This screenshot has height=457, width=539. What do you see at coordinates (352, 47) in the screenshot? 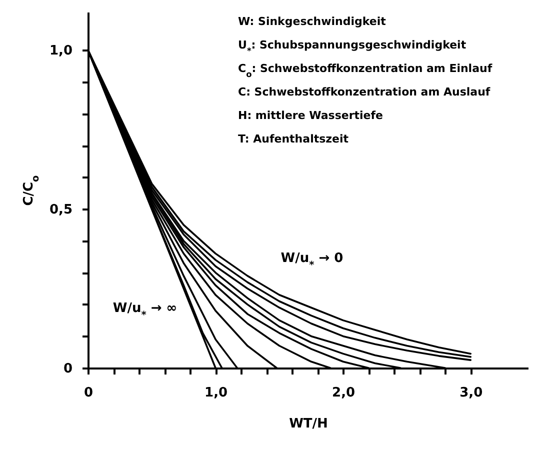
I see `annotation: U$_{*}$: Schubspannungsgeschwindigkeit` at bounding box center [352, 47].